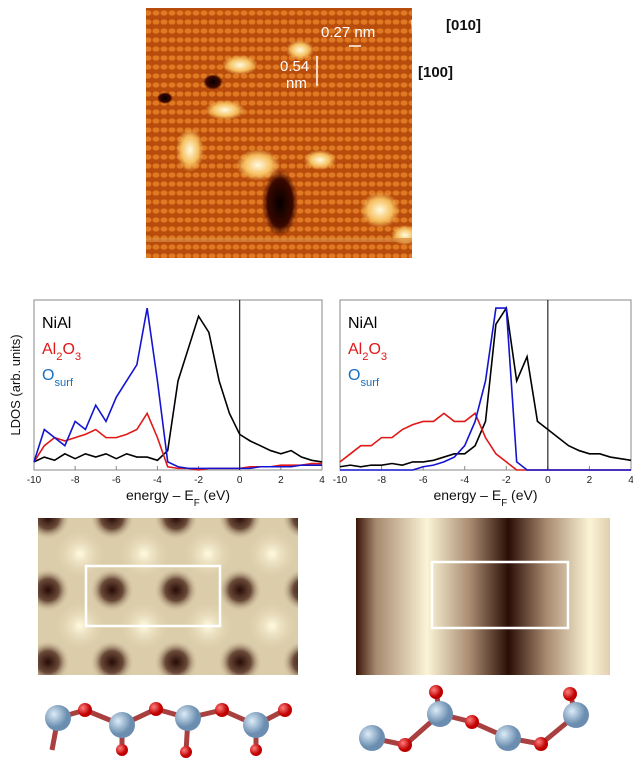 The image size is (633, 766). I want to click on spacing-label: 0.54, so click(294, 66).